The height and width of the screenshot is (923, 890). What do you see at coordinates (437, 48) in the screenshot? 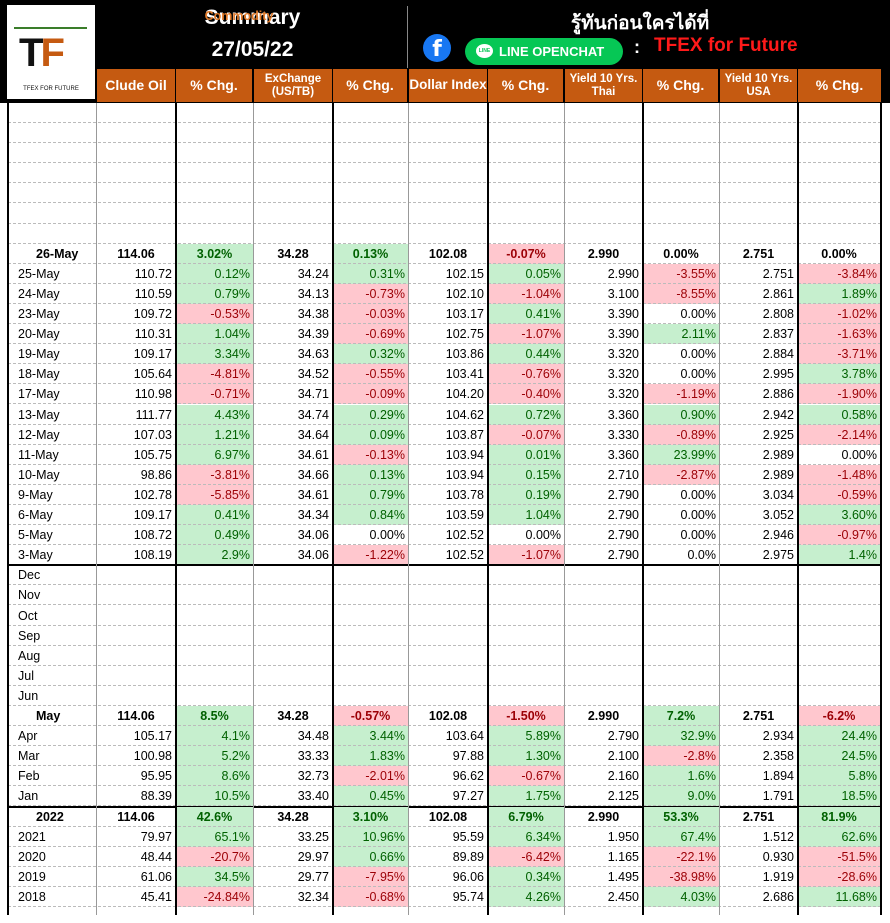
I see `facebook-icon: f` at bounding box center [437, 48].